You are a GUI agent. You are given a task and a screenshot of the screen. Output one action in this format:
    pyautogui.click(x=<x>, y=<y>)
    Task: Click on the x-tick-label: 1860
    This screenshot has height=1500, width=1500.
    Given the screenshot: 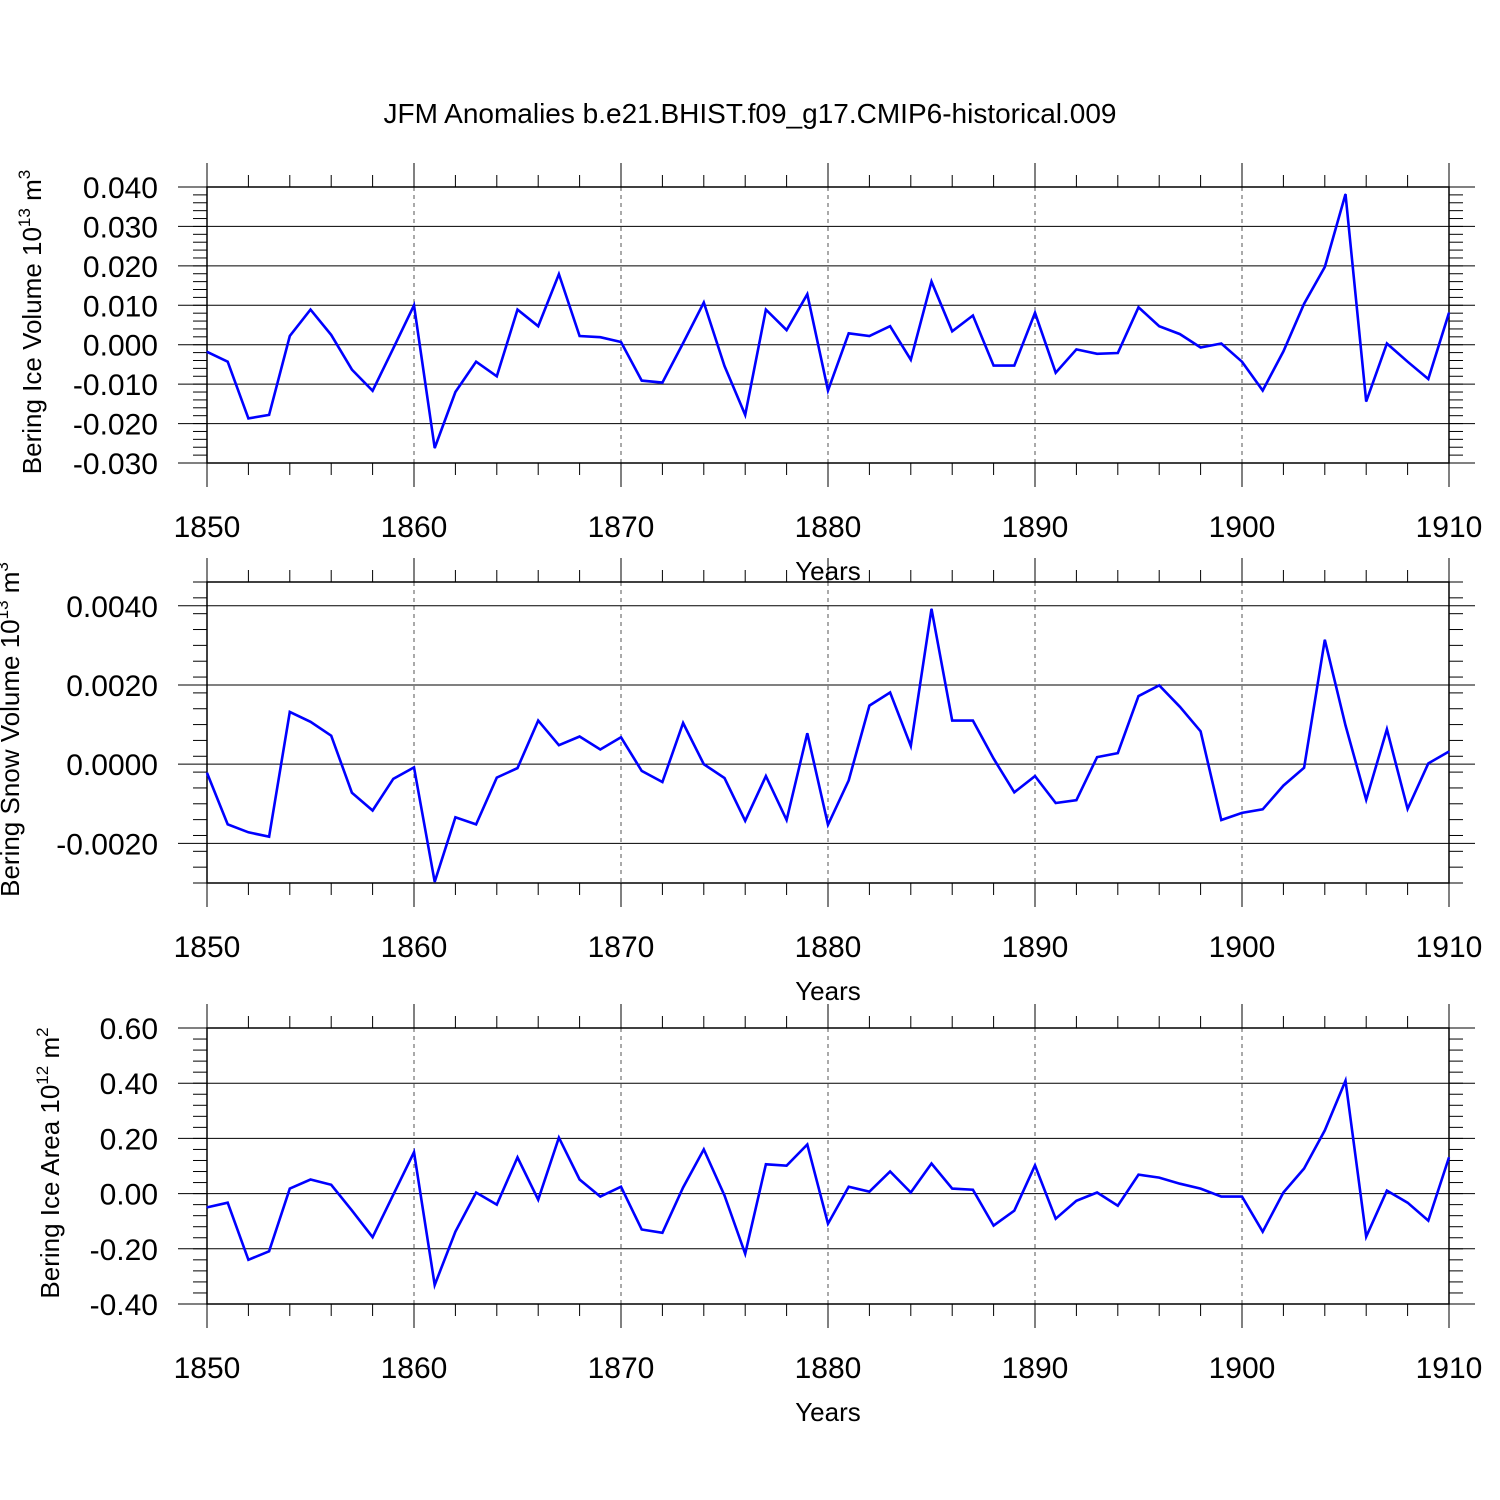 What is the action you would take?
    pyautogui.click(x=414, y=1368)
    